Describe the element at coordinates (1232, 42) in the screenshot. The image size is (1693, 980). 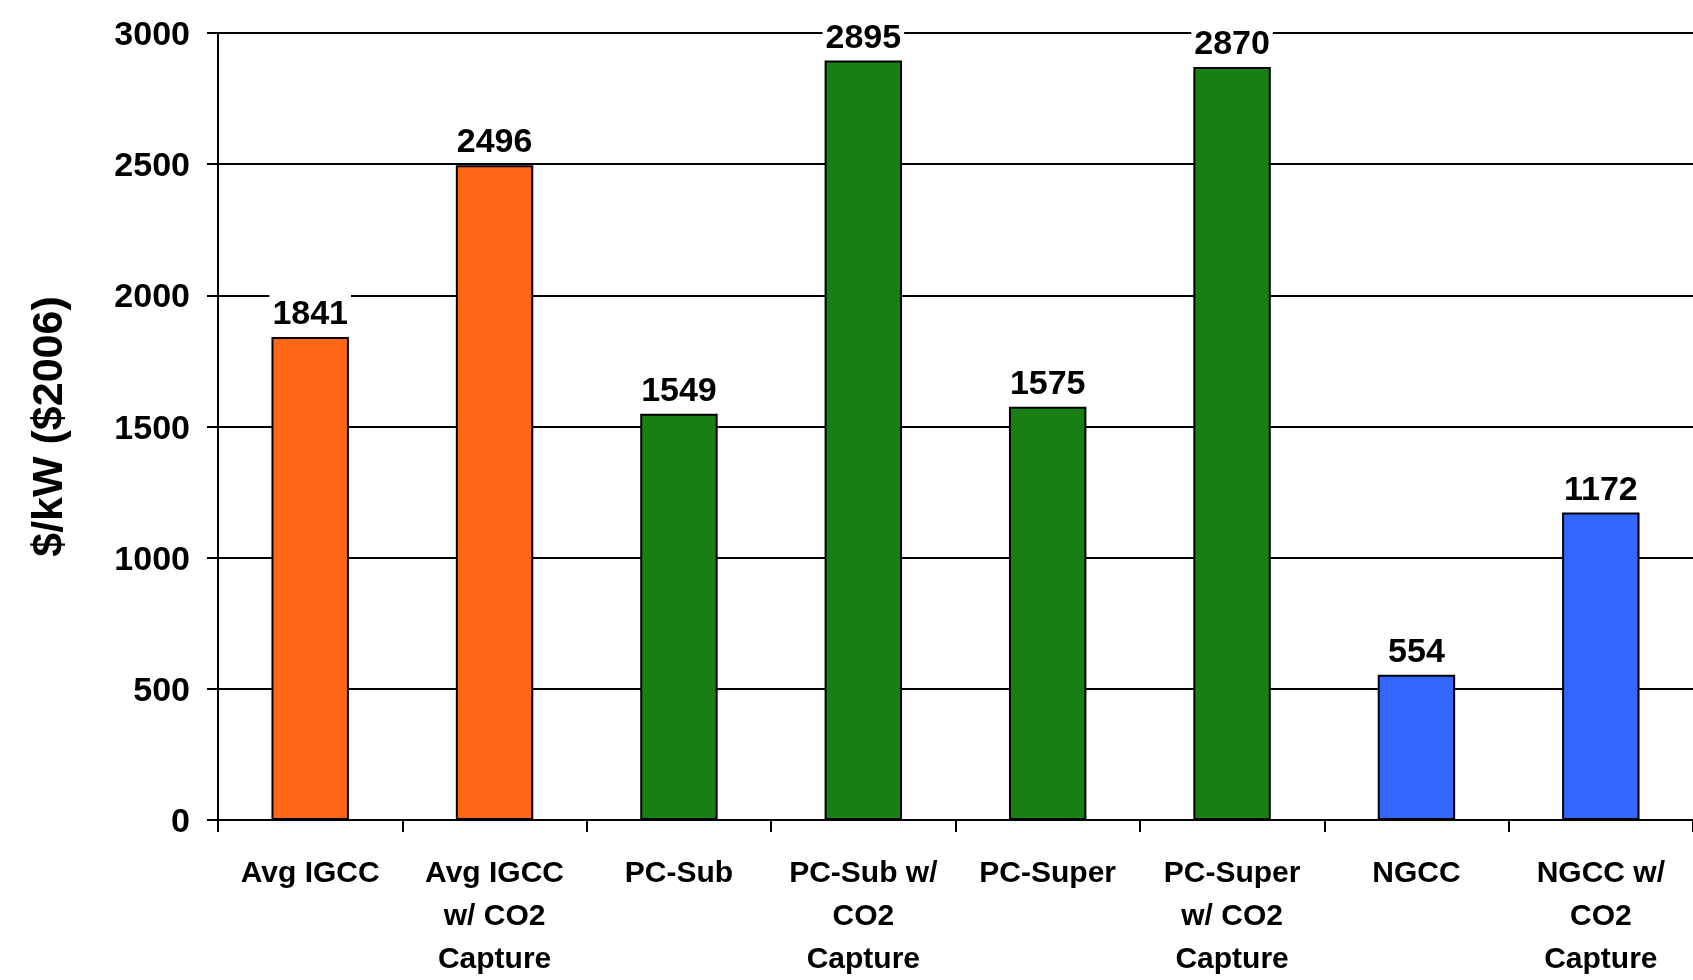
I see `data-label: 2870` at that location.